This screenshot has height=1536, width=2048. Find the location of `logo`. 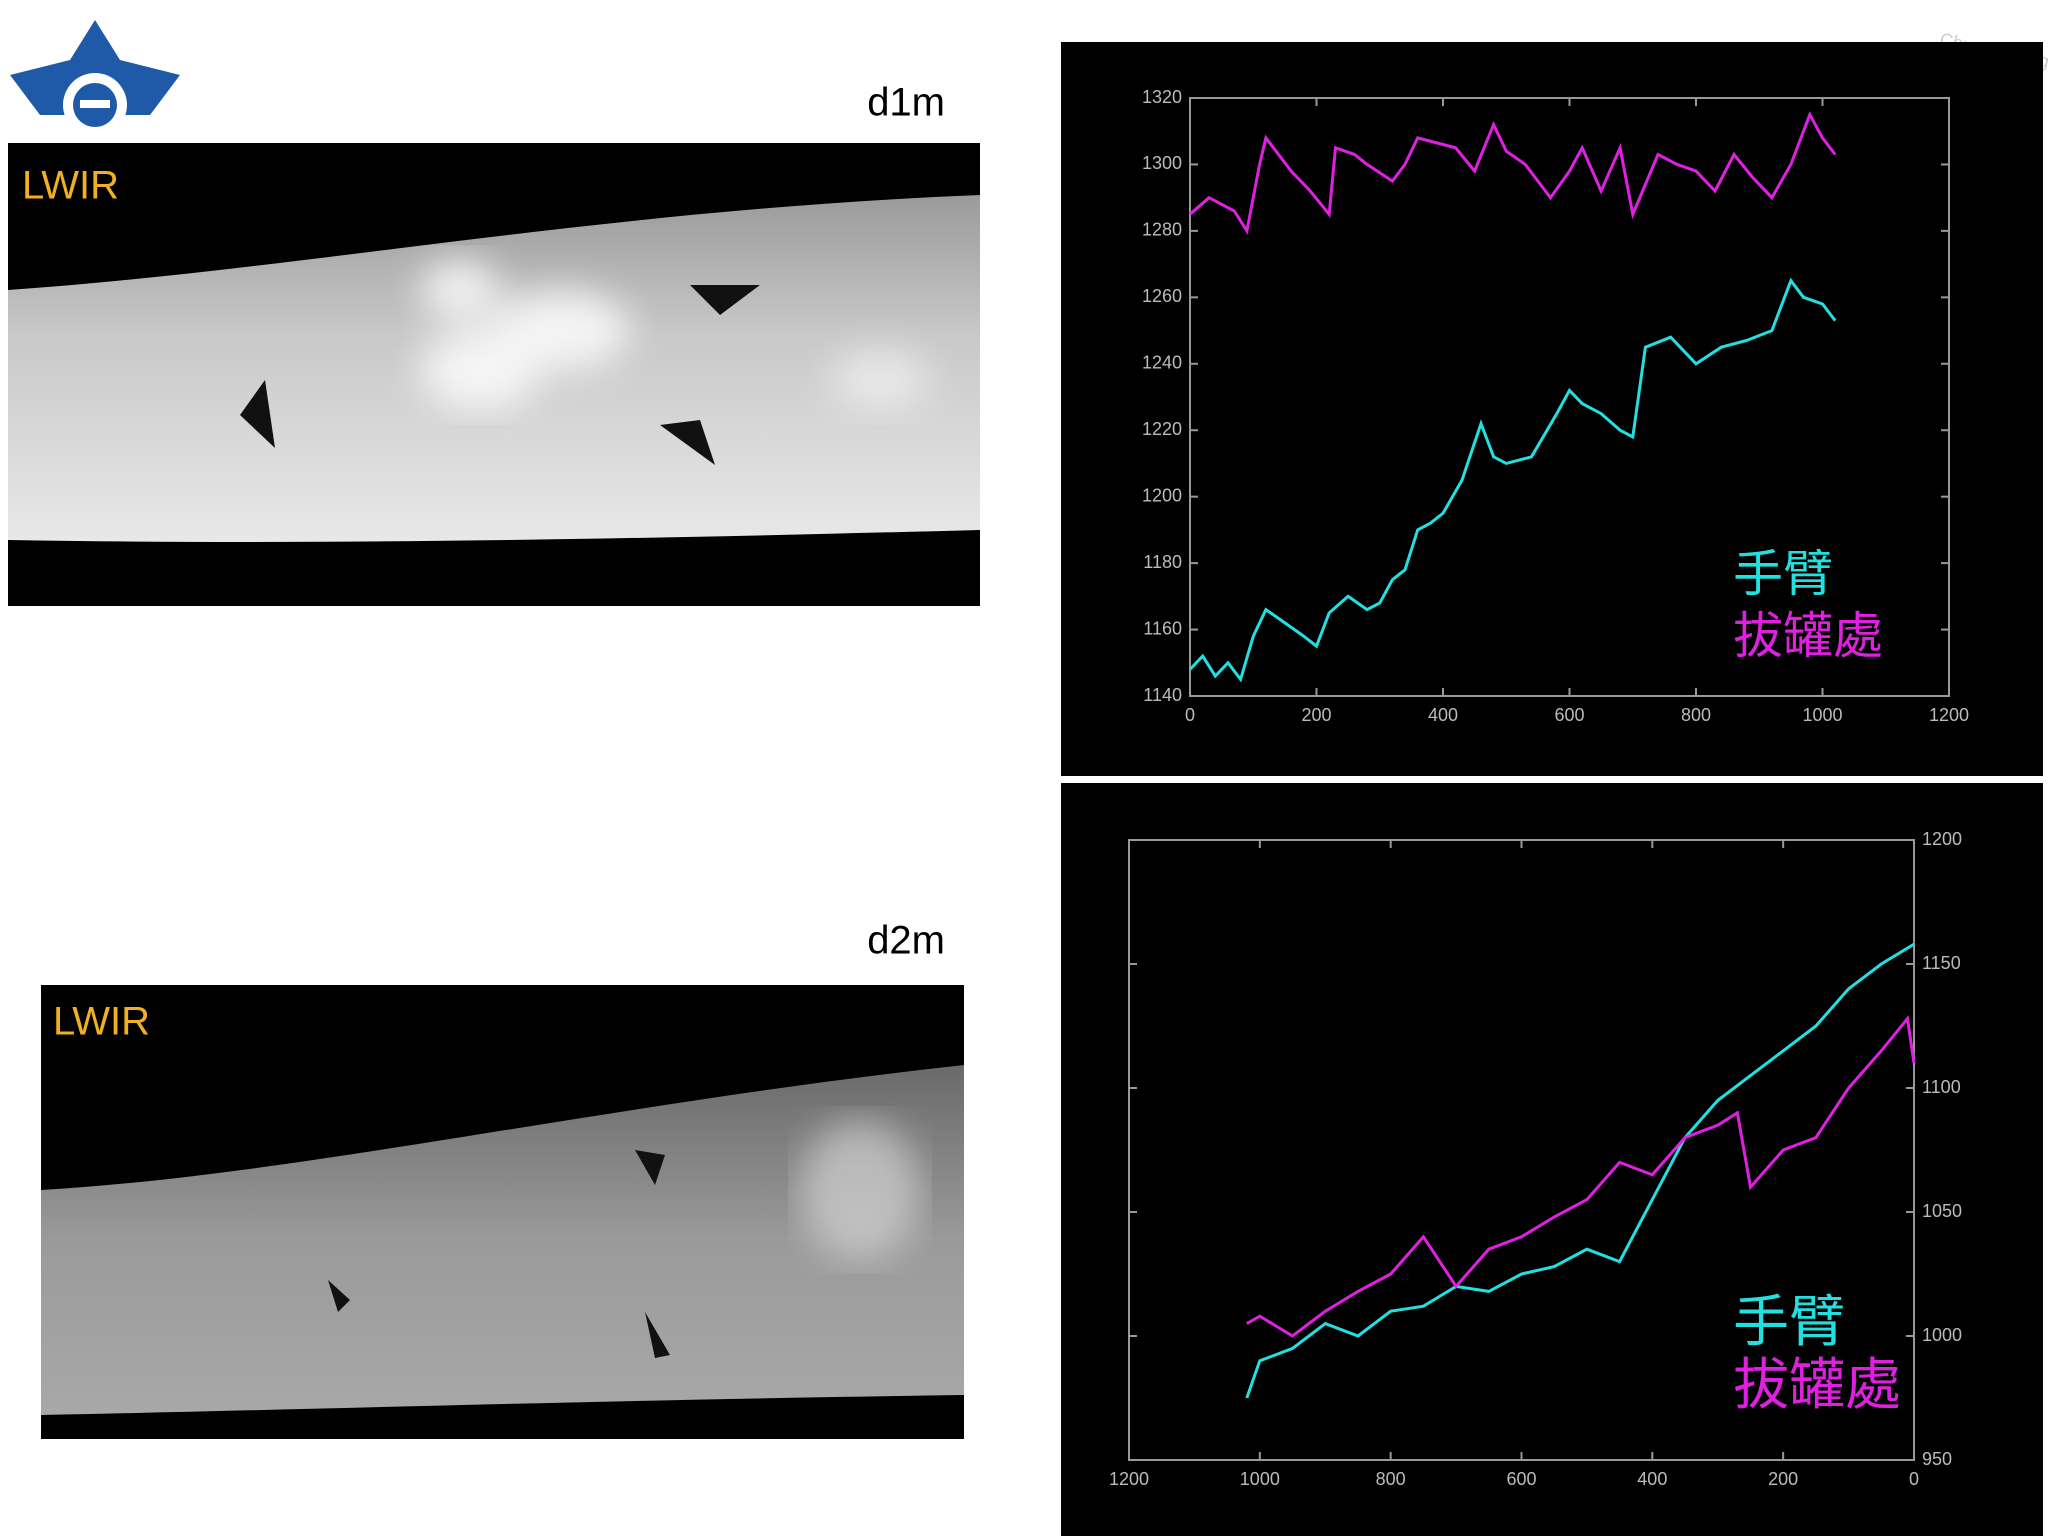

logo is located at coordinates (95, 78).